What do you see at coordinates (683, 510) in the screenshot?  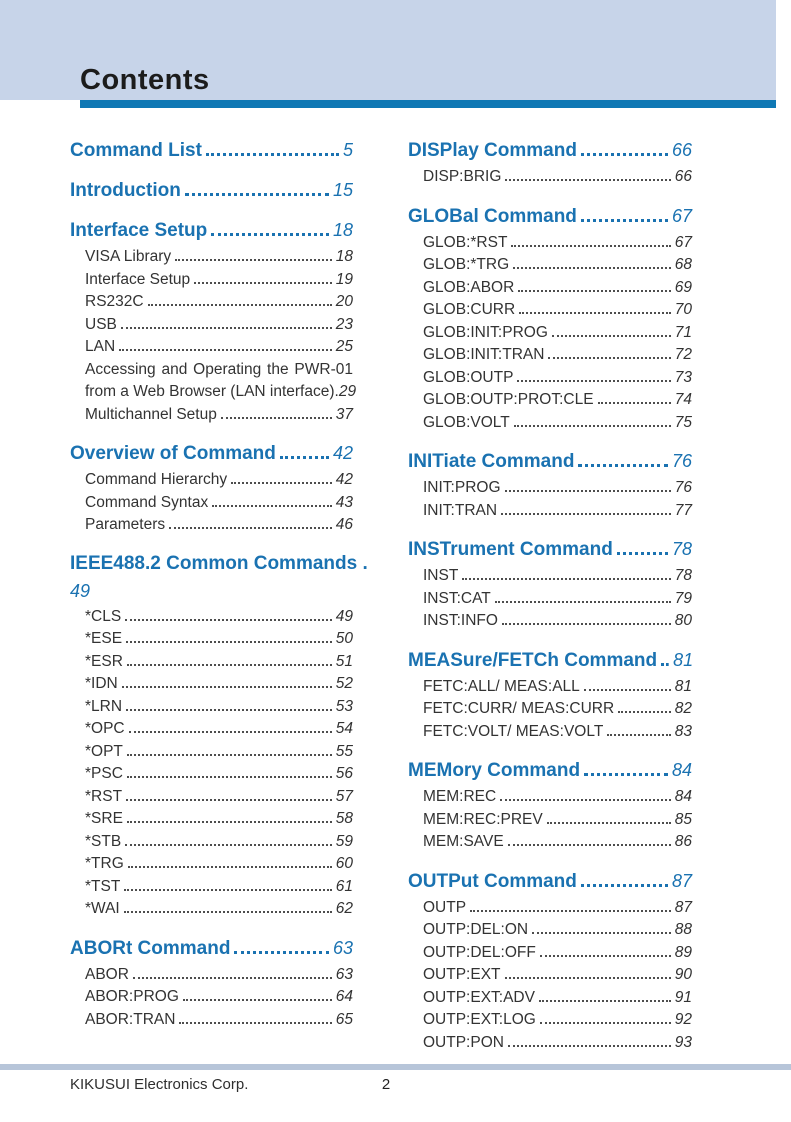 I see `item-page-number: 77` at bounding box center [683, 510].